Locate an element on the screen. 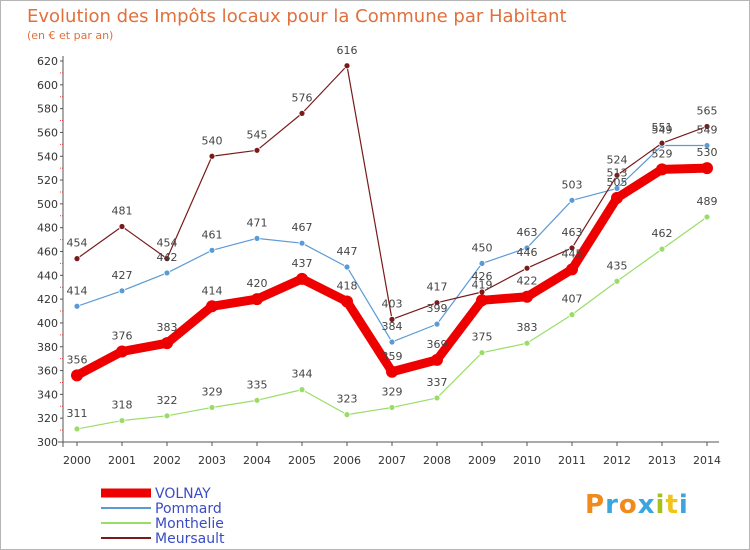 Image resolution: width=750 pixels, height=550 pixels. x-tick-label: 2006 is located at coordinates (347, 460).